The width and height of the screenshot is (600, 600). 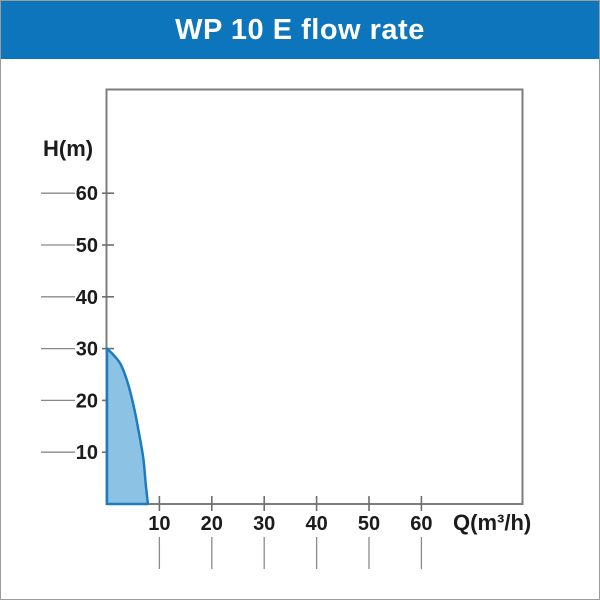 What do you see at coordinates (68, 148) in the screenshot?
I see `y-axis-label: H(m)` at bounding box center [68, 148].